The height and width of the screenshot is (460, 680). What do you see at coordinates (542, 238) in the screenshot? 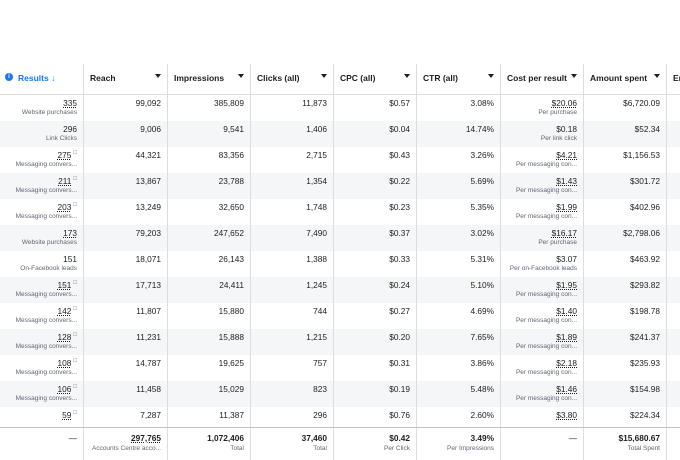
I see `cell-cost-per-result: $16.17 Per purchase` at bounding box center [542, 238].